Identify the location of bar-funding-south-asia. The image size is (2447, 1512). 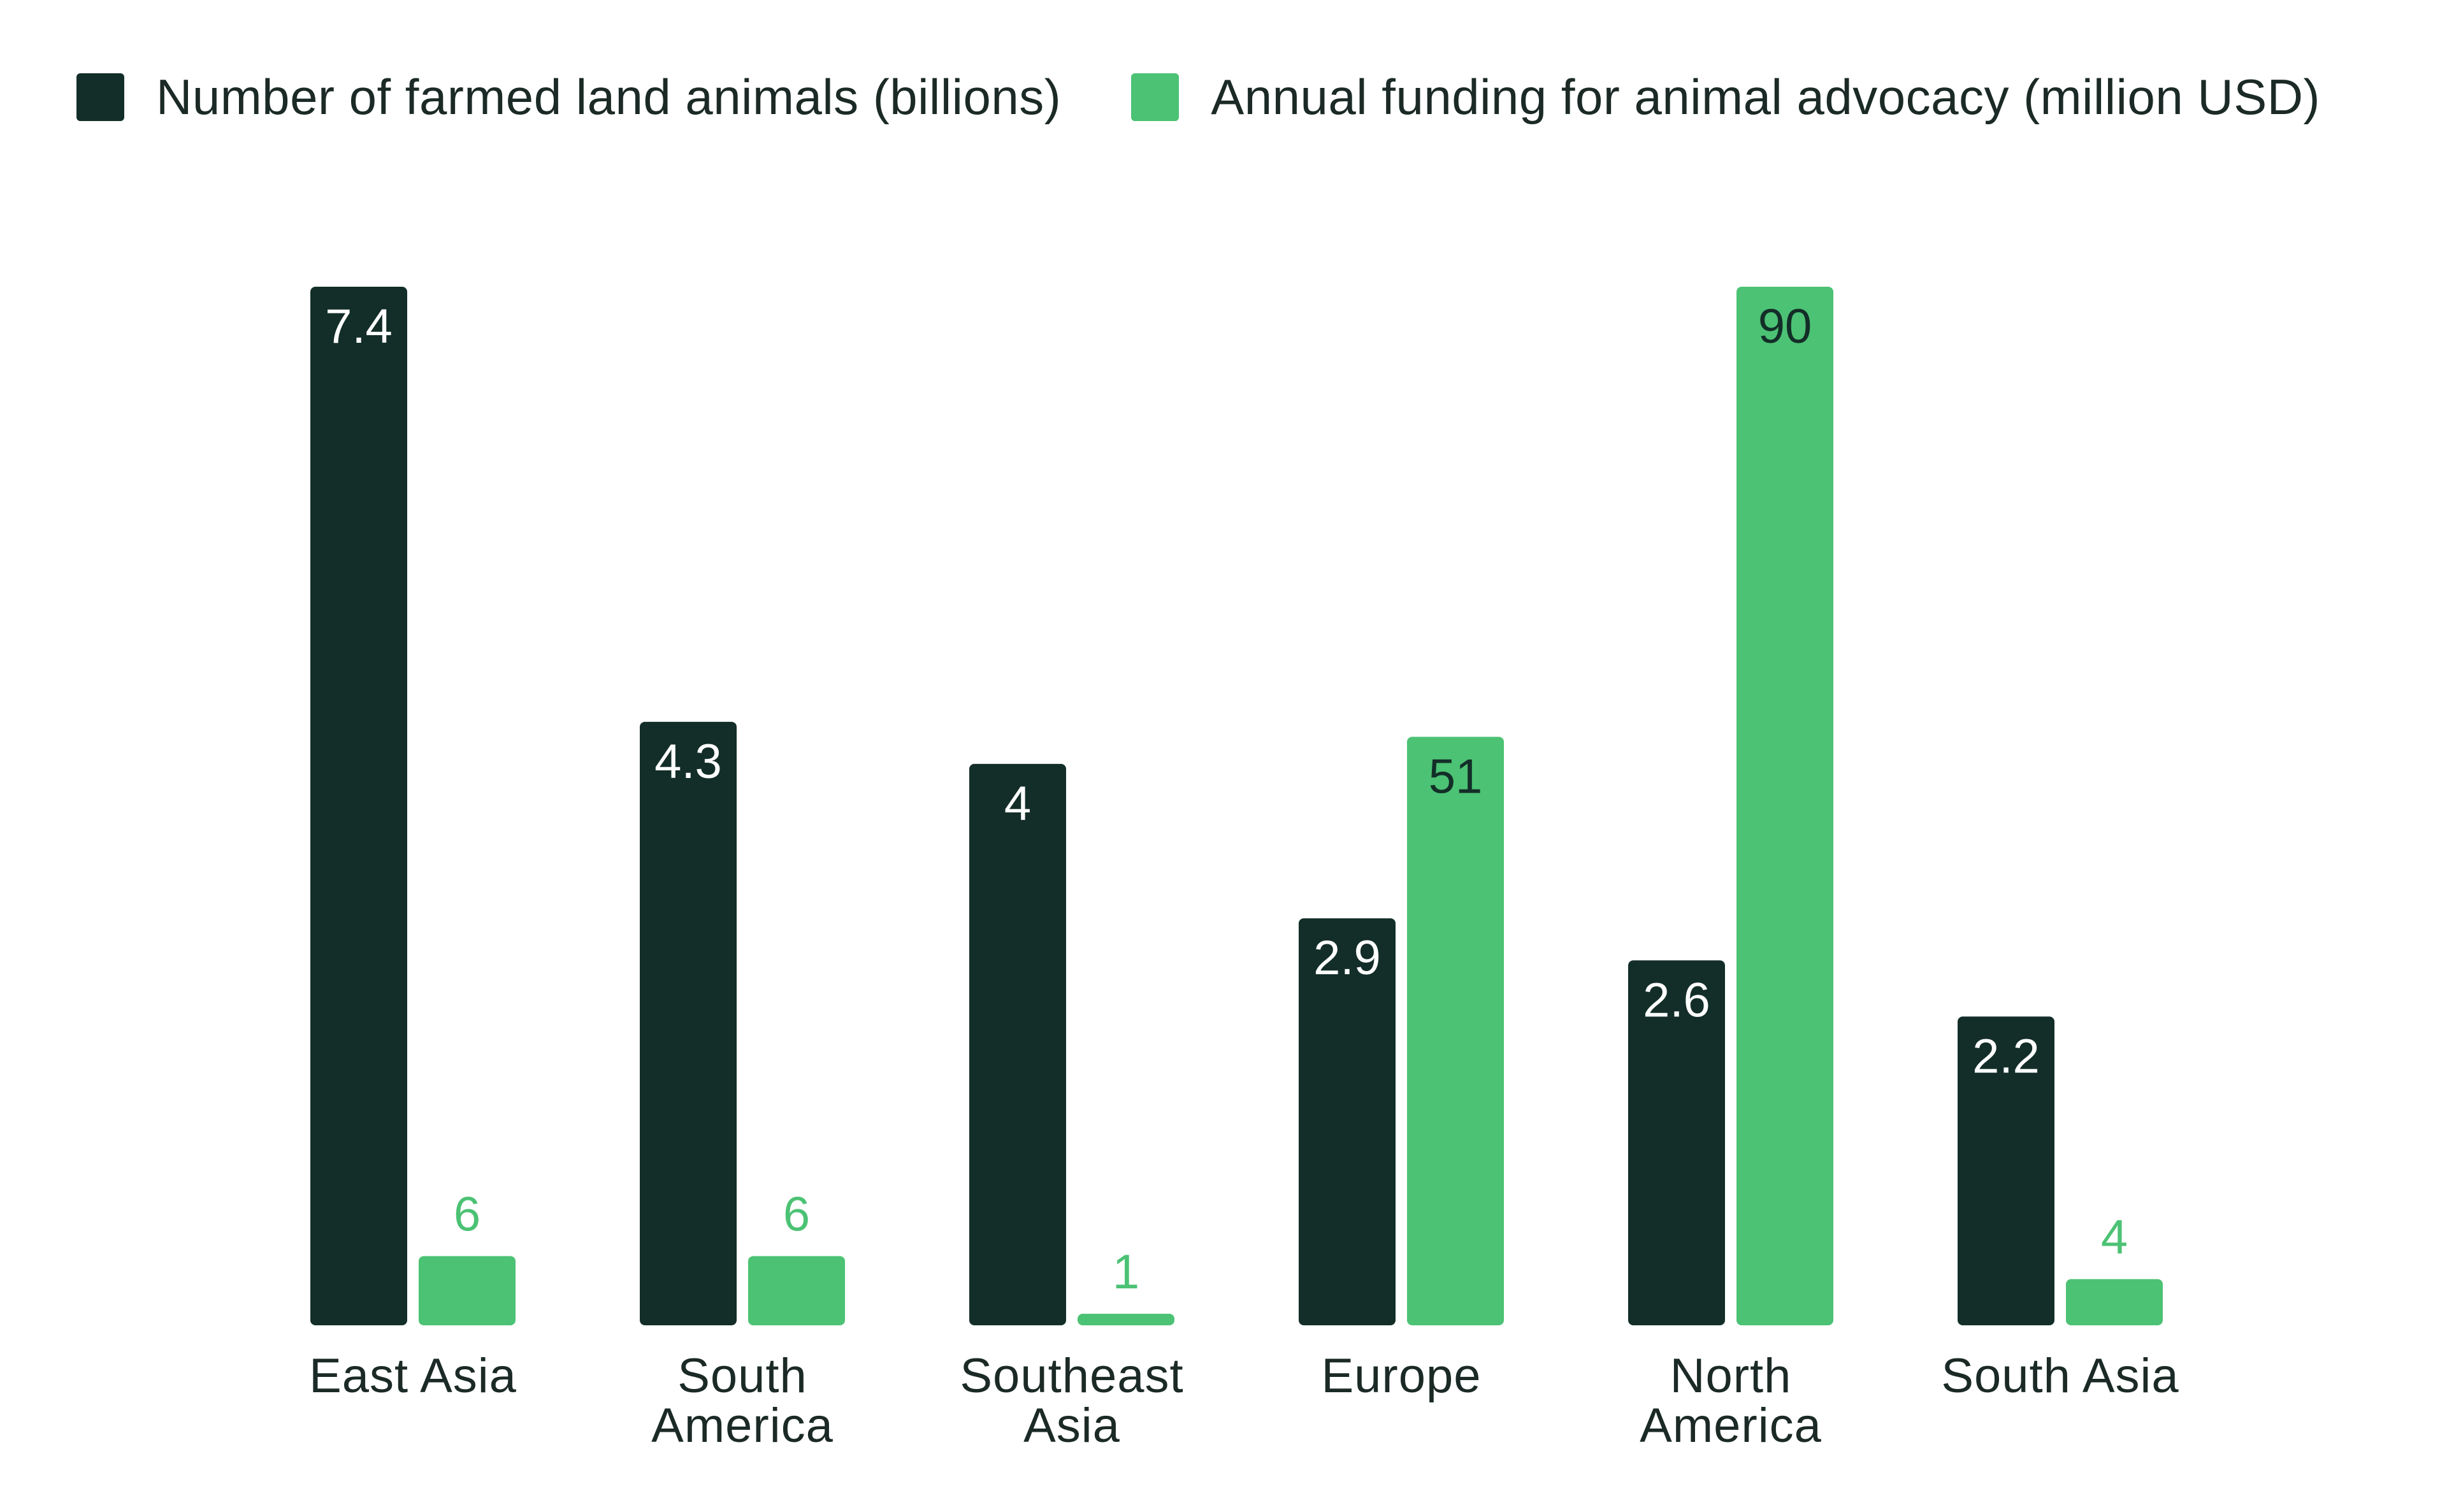
(2114, 1302).